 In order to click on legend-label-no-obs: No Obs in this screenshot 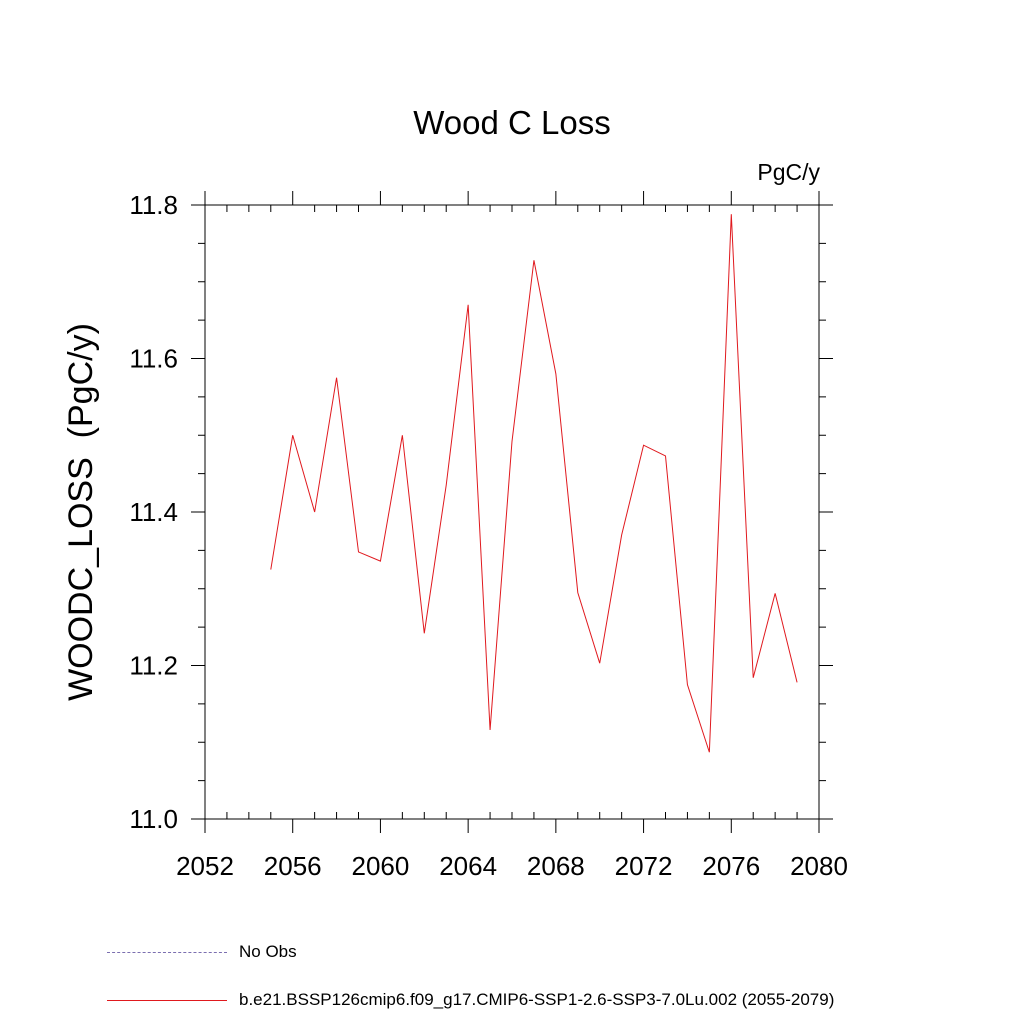, I will do `click(268, 951)`.